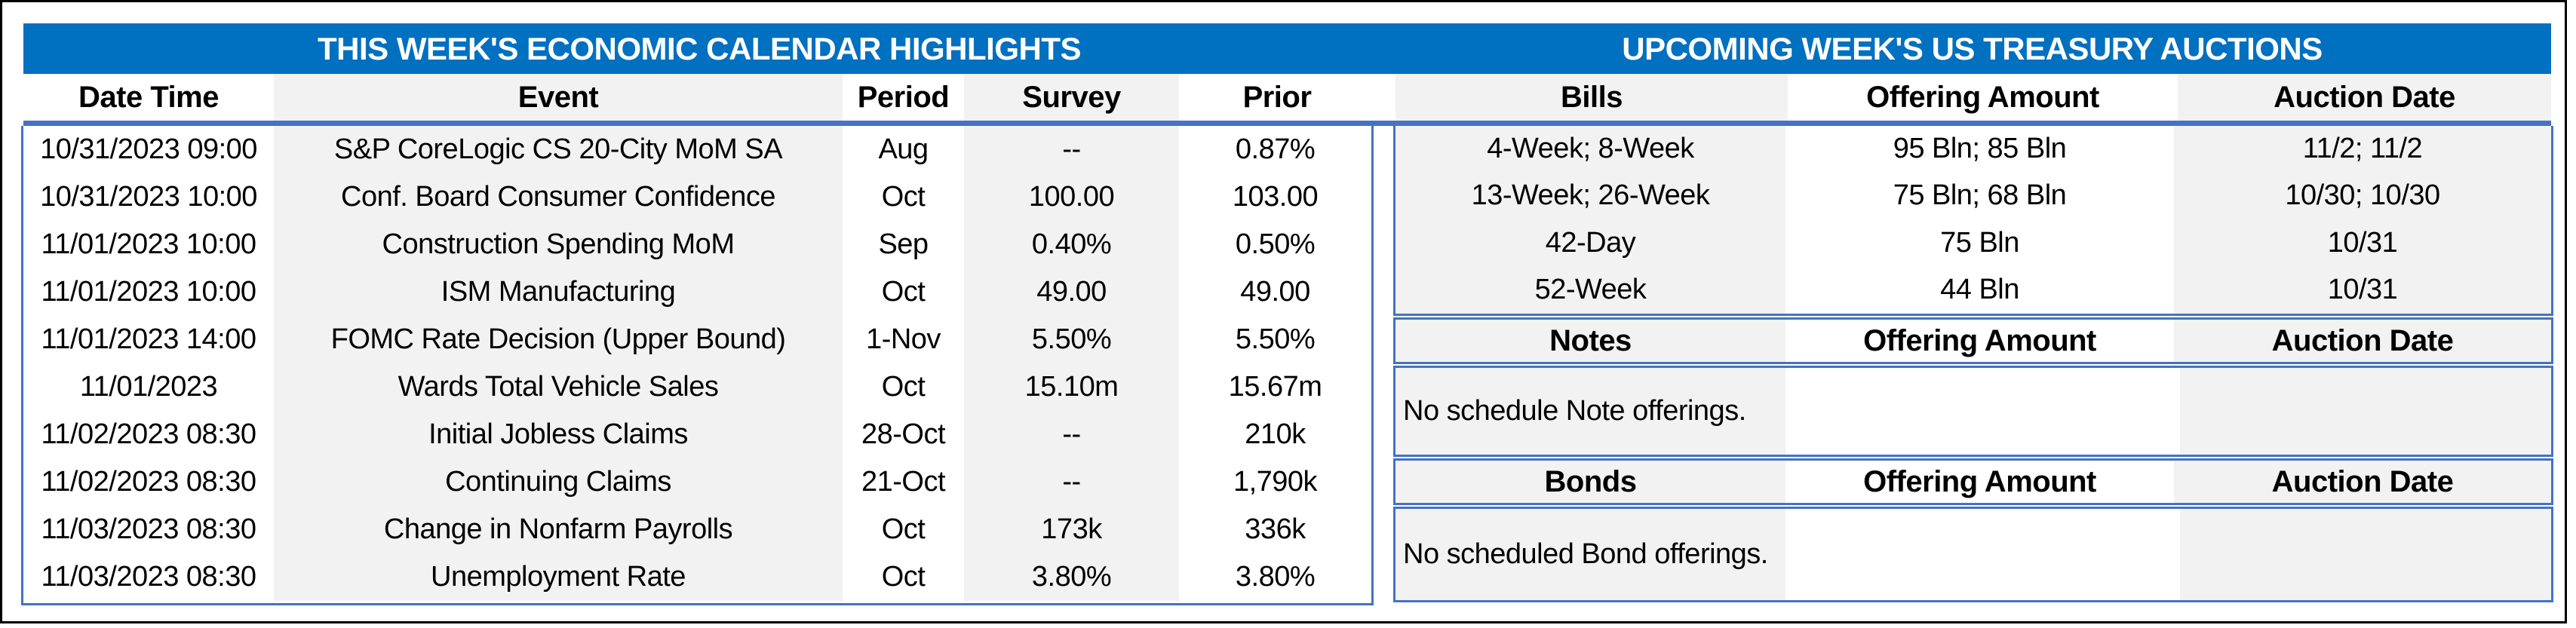  What do you see at coordinates (1071, 292) in the screenshot?
I see `survey-cell: 49.00` at bounding box center [1071, 292].